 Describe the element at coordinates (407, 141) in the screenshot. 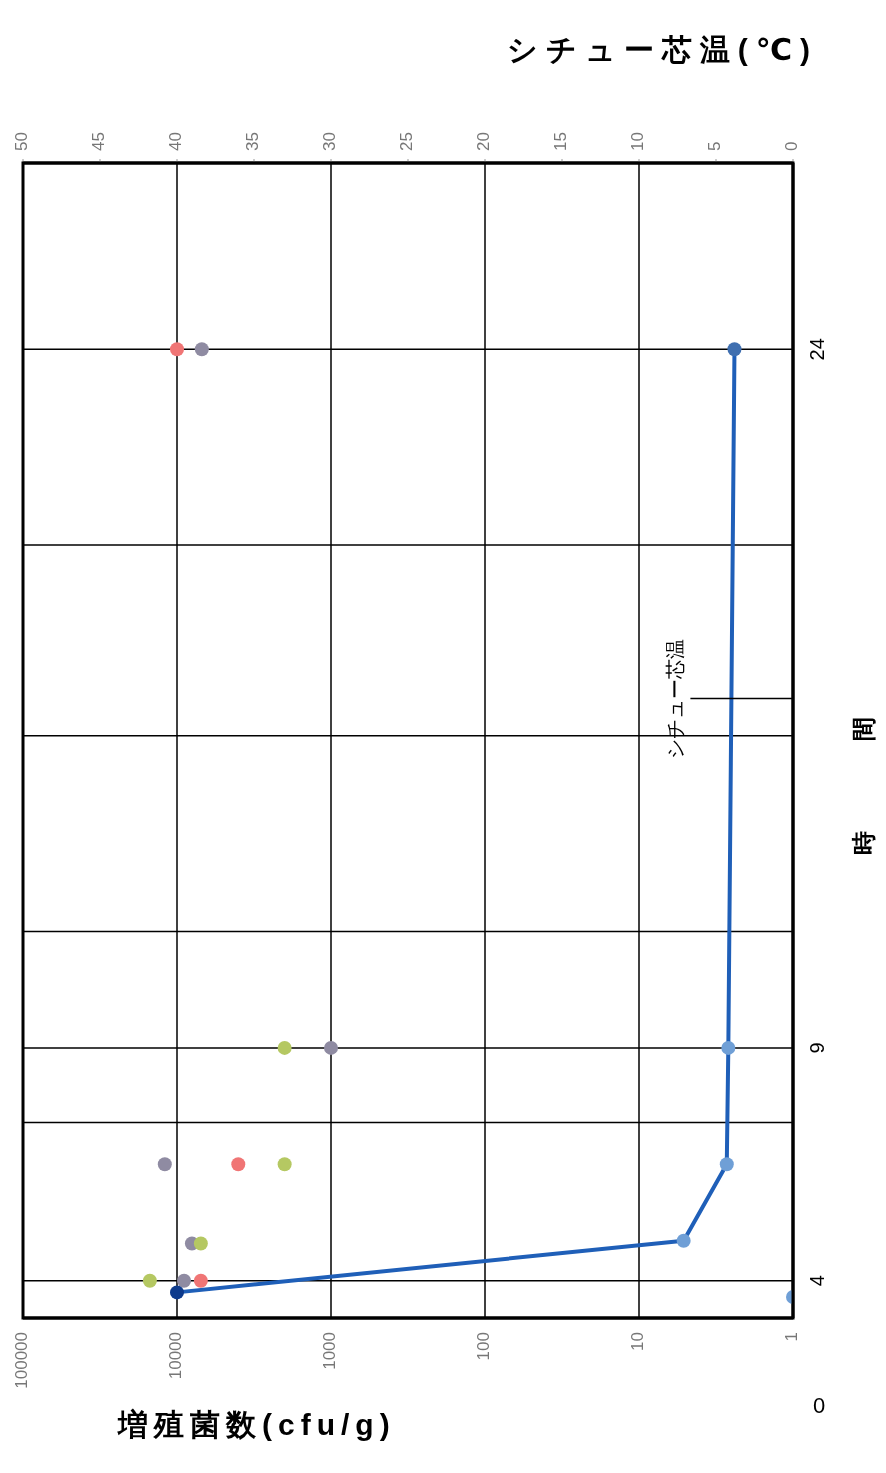

I see `x2-tick-label: 25` at that location.